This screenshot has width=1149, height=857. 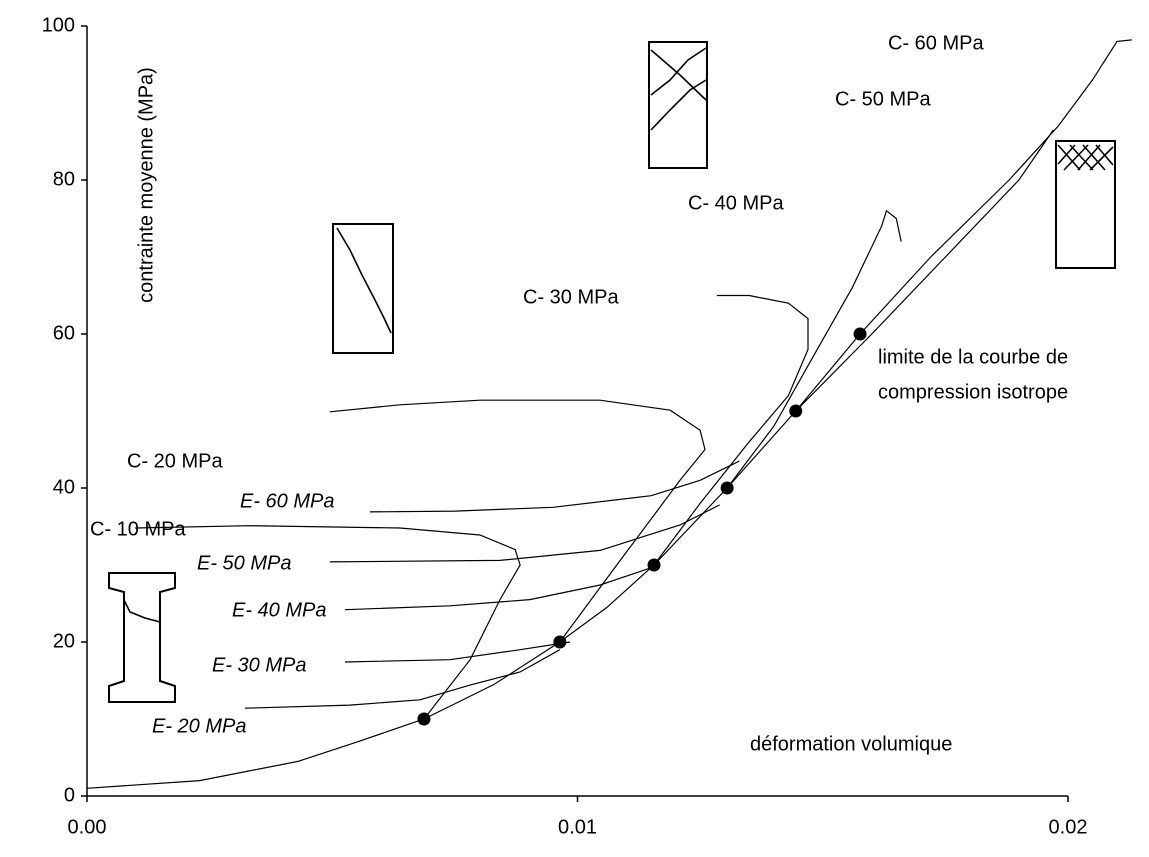 I want to click on x-tick-label: 0.00, so click(x=87, y=827).